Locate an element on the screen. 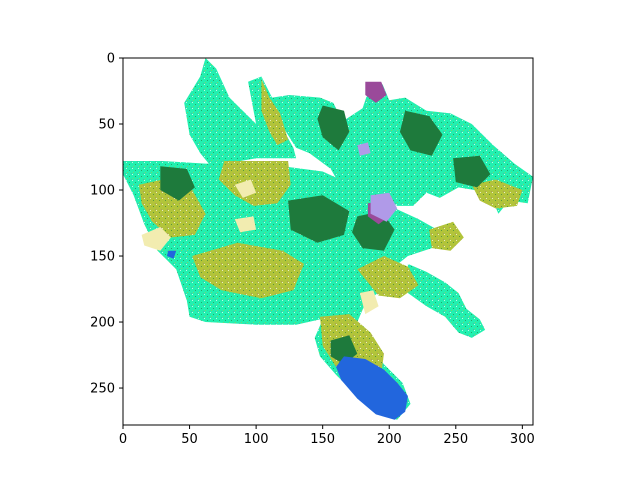 This screenshot has height=480, width=640. x-tick-label: 300 is located at coordinates (522, 439).